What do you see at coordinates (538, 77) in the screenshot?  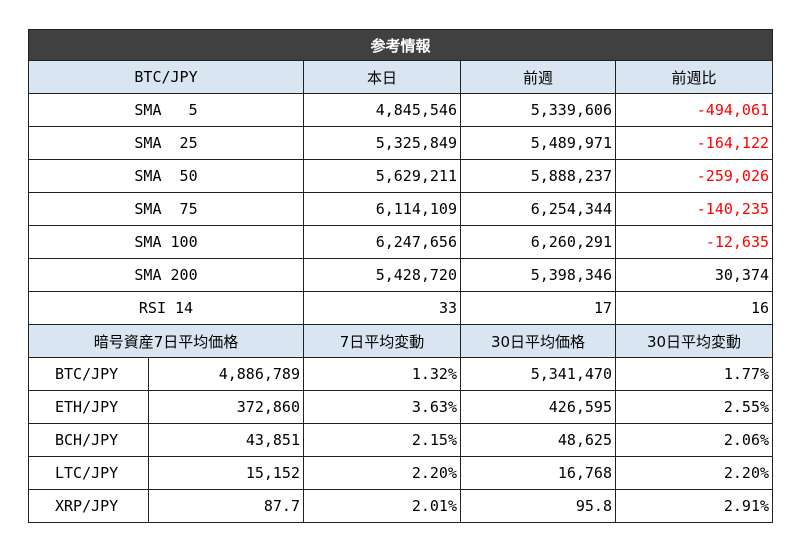 I see `header-last-week: 前週` at bounding box center [538, 77].